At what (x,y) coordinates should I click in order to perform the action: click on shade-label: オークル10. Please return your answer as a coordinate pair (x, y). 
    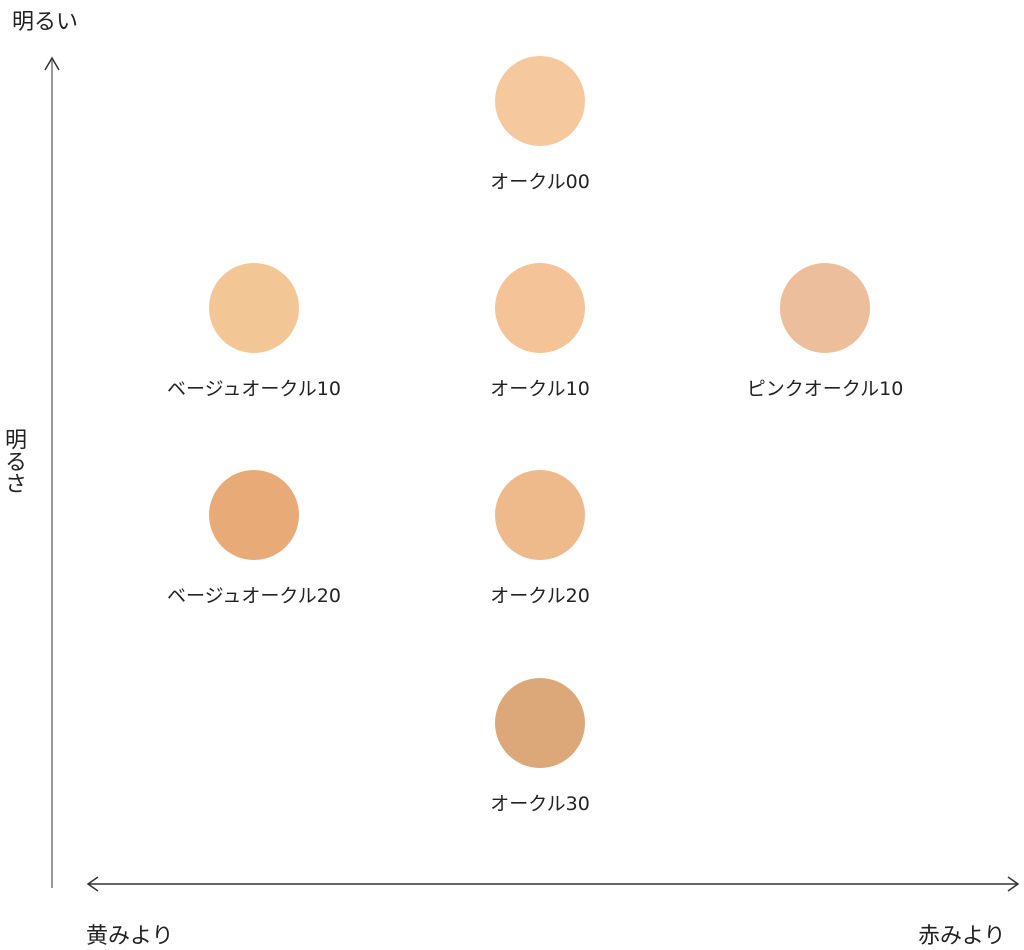
    Looking at the image, I should click on (540, 389).